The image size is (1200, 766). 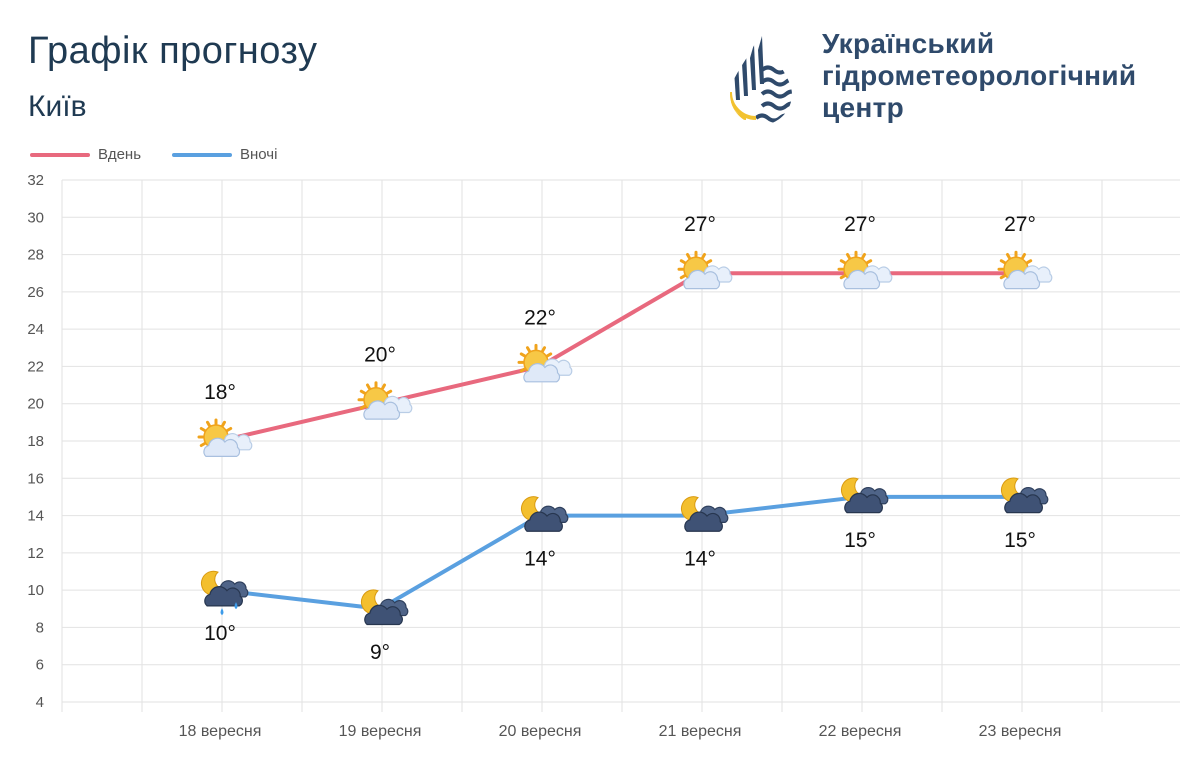 What do you see at coordinates (35, 516) in the screenshot?
I see `y-tick-label: 14` at bounding box center [35, 516].